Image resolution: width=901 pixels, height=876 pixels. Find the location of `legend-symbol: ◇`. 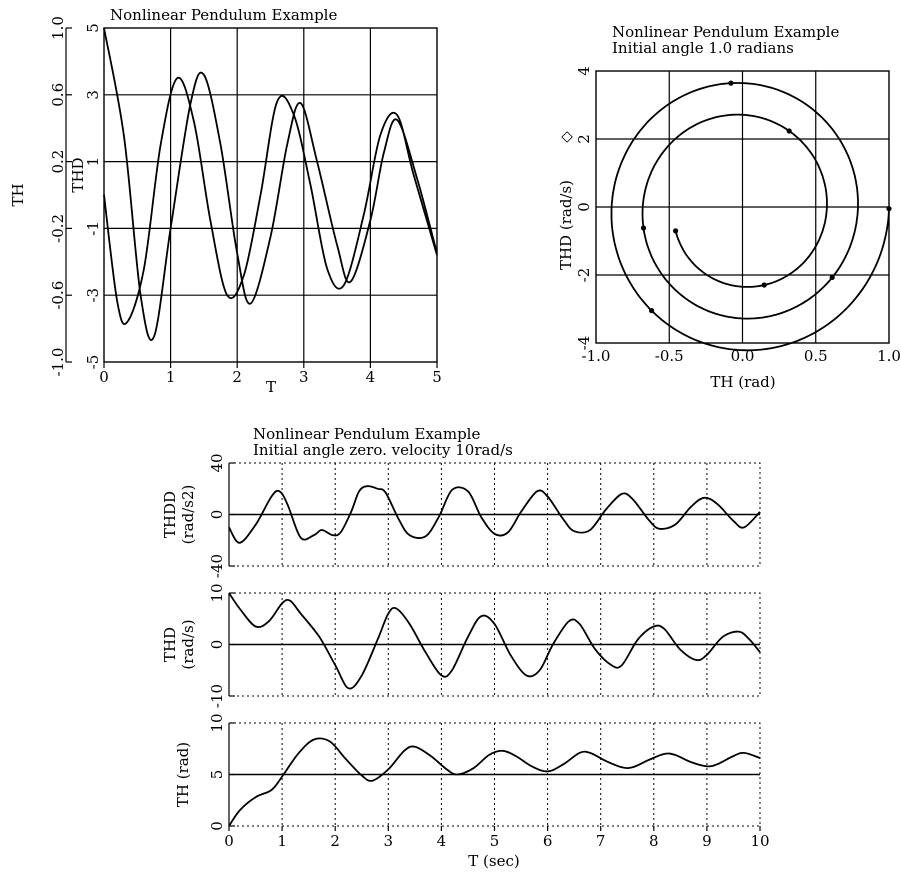

legend-symbol: ◇ is located at coordinates (566, 137).